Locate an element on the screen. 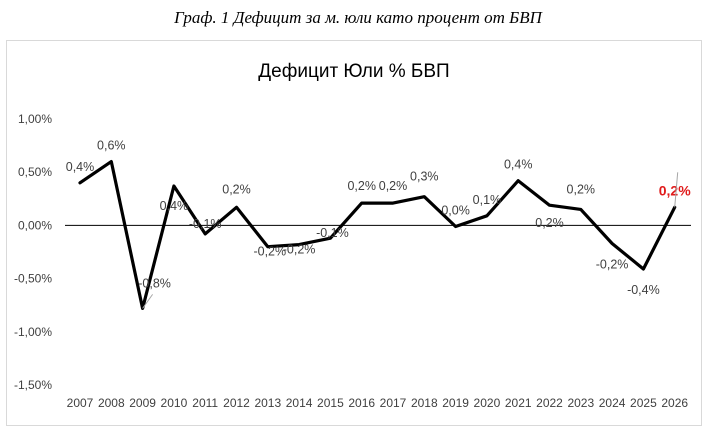 The image size is (716, 445). y-tick-label: 0,50% is located at coordinates (35, 172).